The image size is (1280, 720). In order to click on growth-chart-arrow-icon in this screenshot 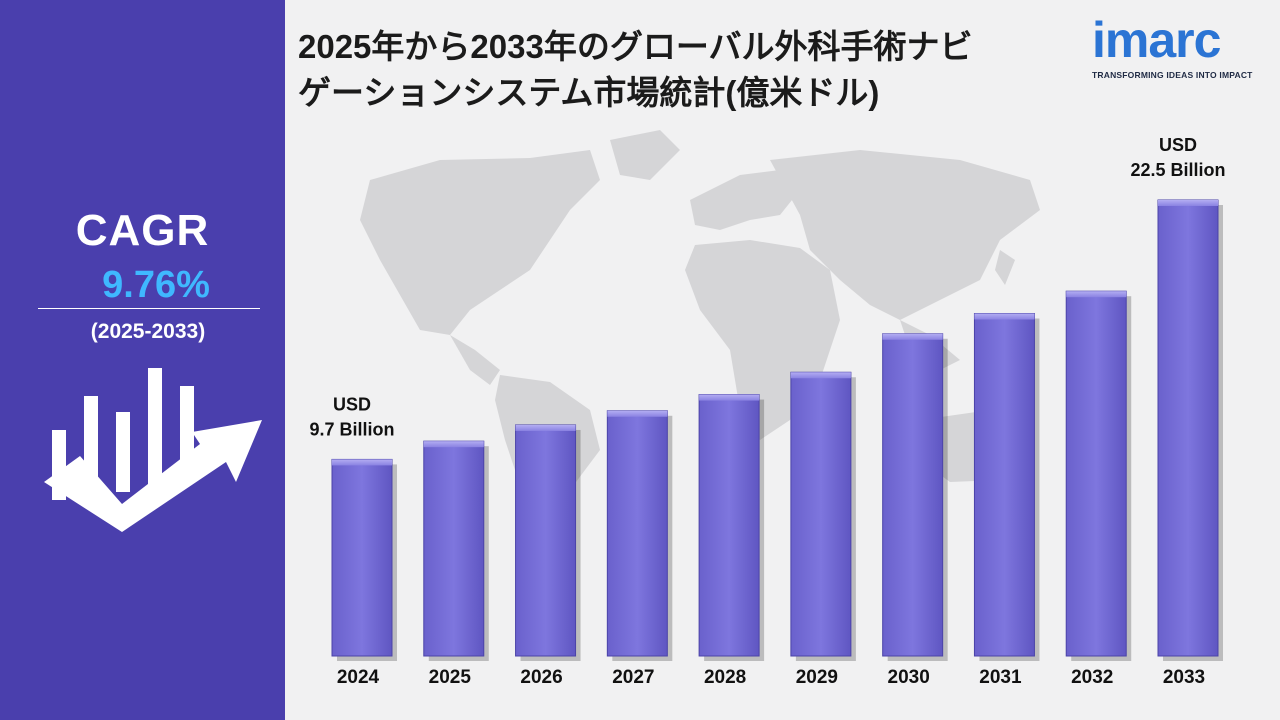, I will do `click(153, 450)`.